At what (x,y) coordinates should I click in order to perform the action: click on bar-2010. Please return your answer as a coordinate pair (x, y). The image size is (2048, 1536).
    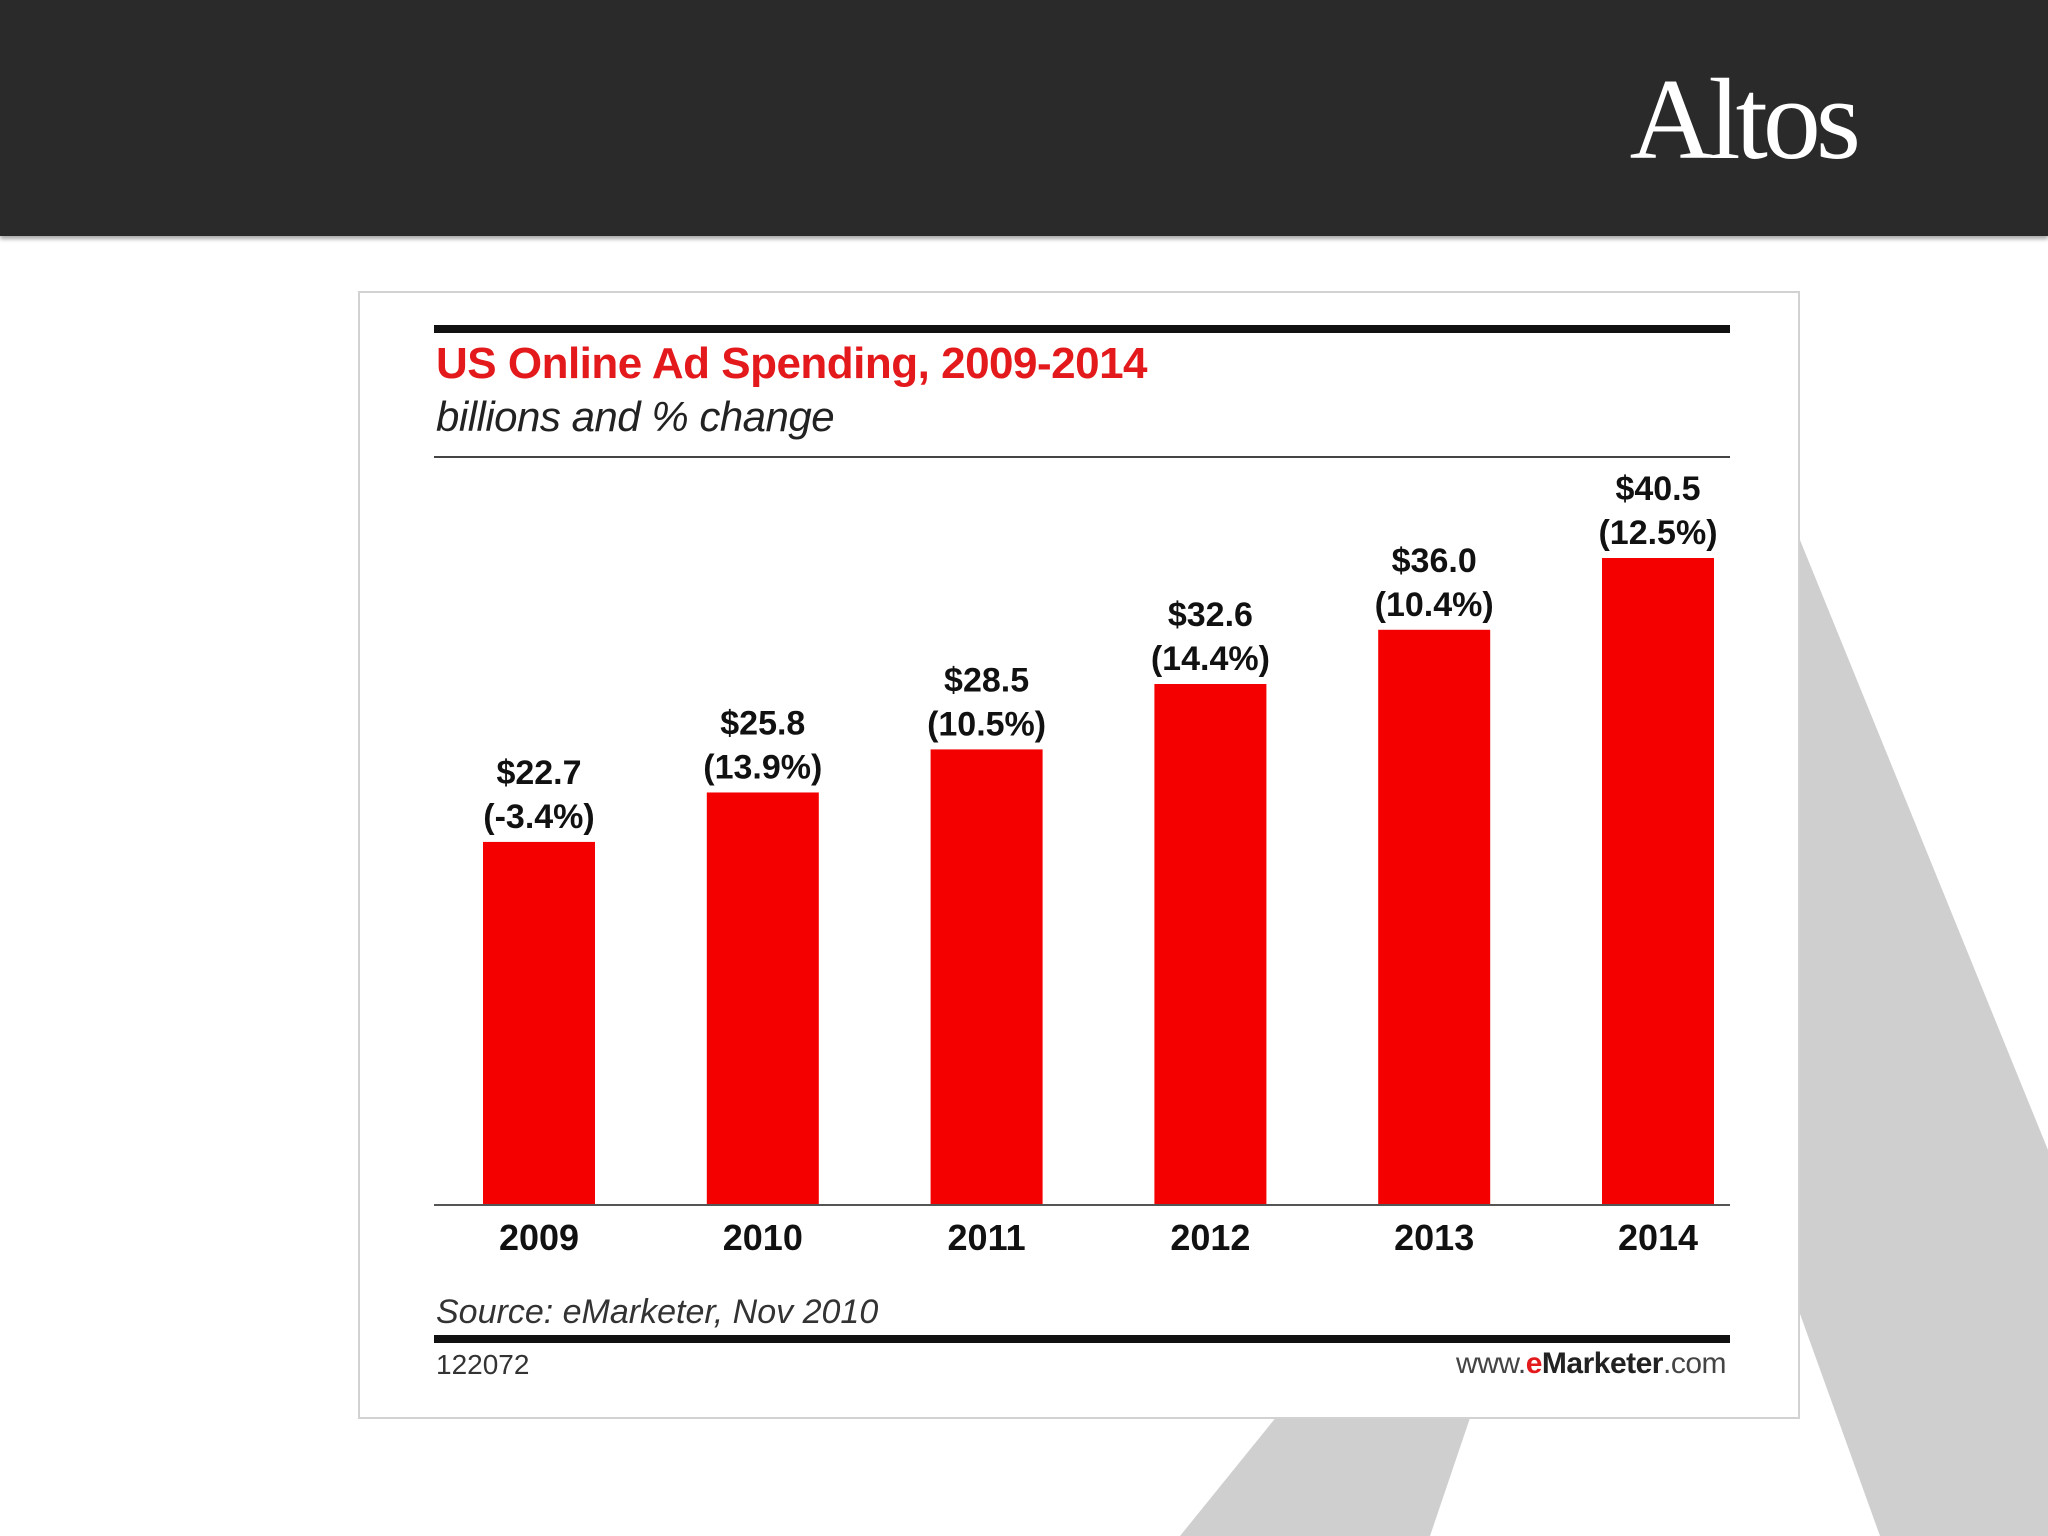
    Looking at the image, I should click on (762, 998).